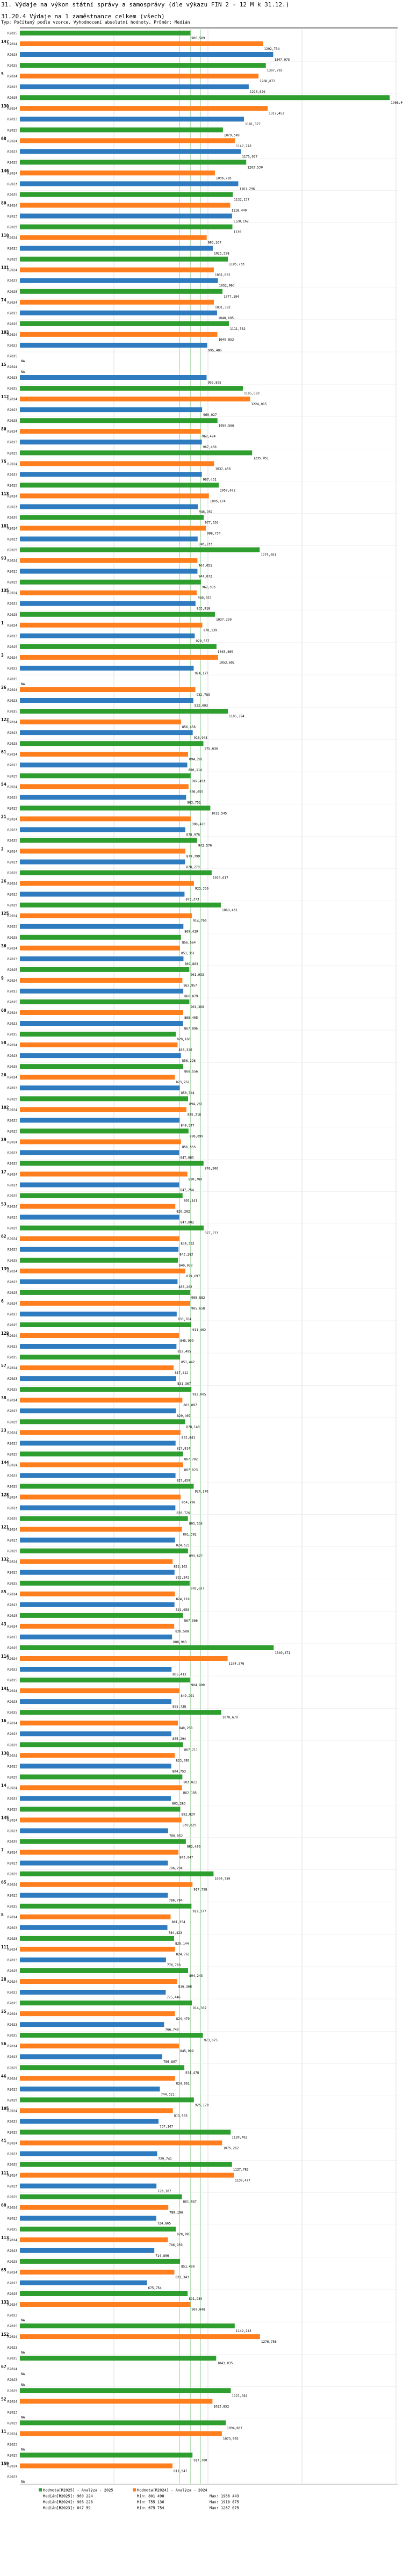 This screenshot has height=2576, width=403. I want to click on data-label: 993,267, so click(215, 243).